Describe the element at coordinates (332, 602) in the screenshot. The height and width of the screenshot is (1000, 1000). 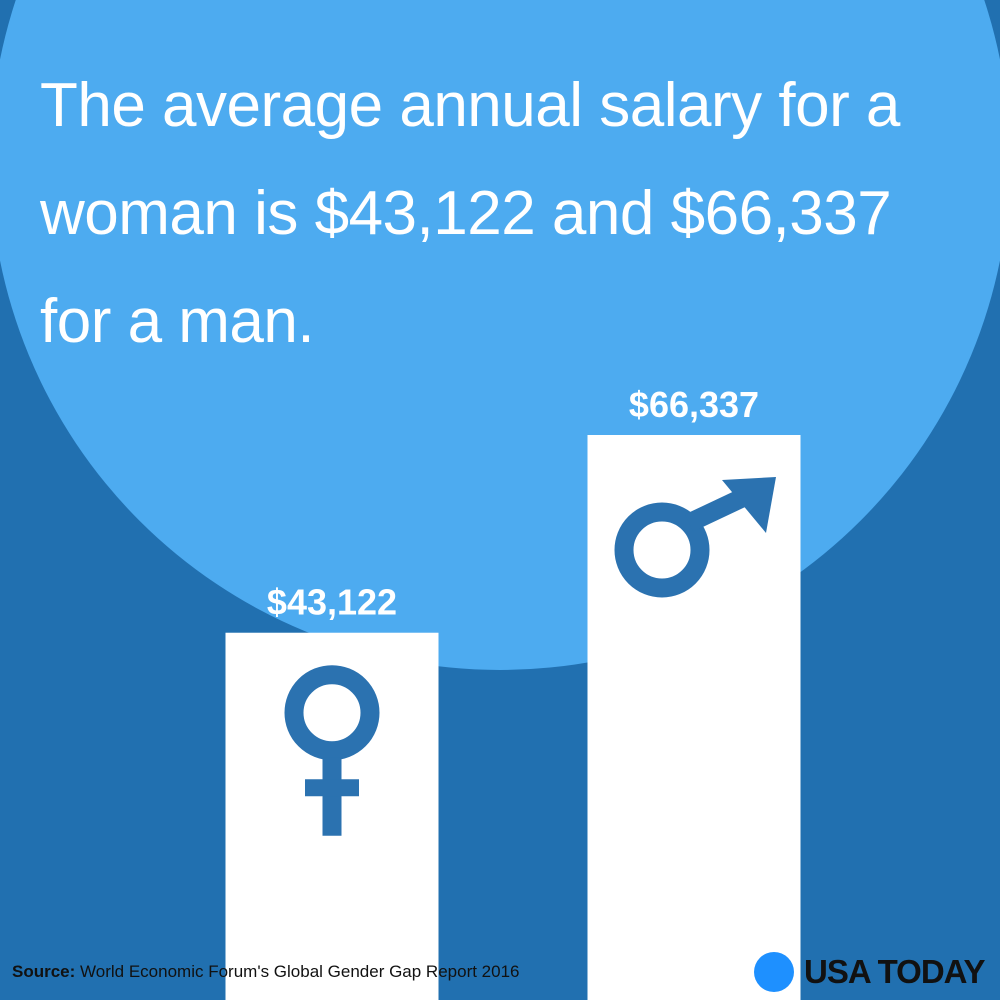
I see `value-label: $43,122` at that location.